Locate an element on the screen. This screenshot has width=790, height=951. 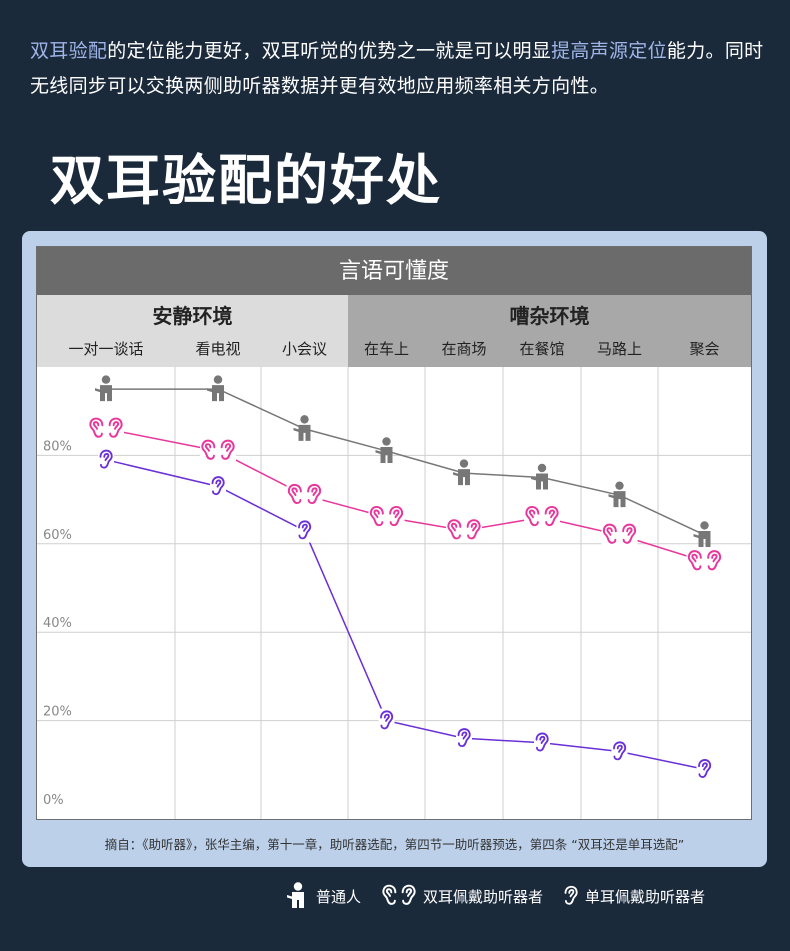
y-tick-label: 80% is located at coordinates (57, 446).